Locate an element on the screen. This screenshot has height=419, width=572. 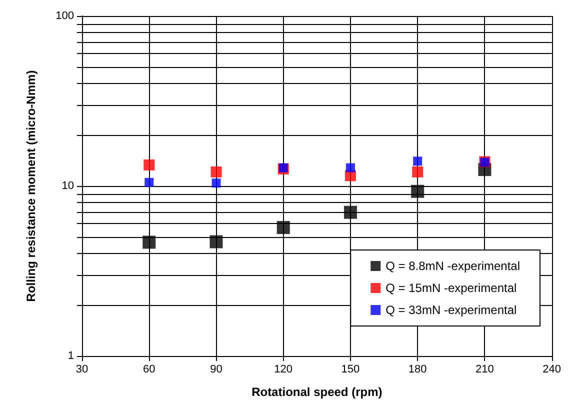
legend-label: Q = 8.8mN -experimental is located at coordinates (453, 266).